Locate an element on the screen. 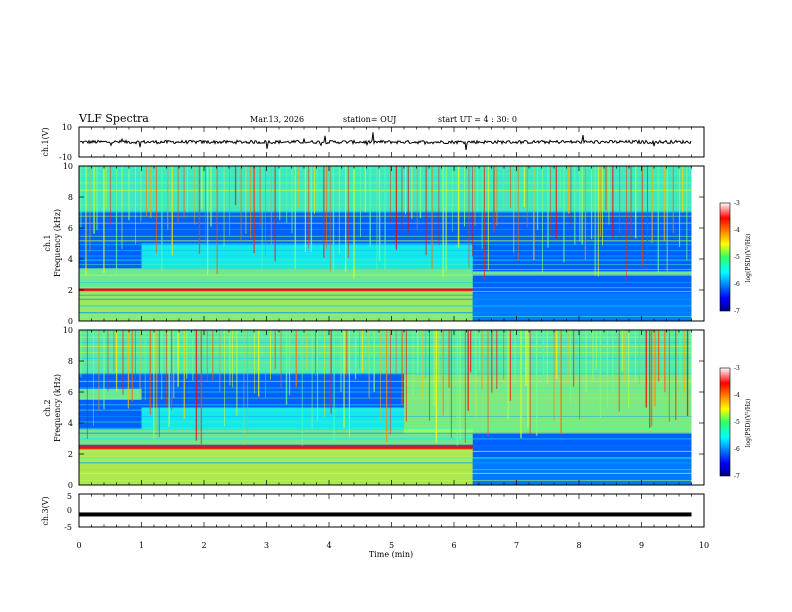  time-tick-label: 2 is located at coordinates (203, 545).